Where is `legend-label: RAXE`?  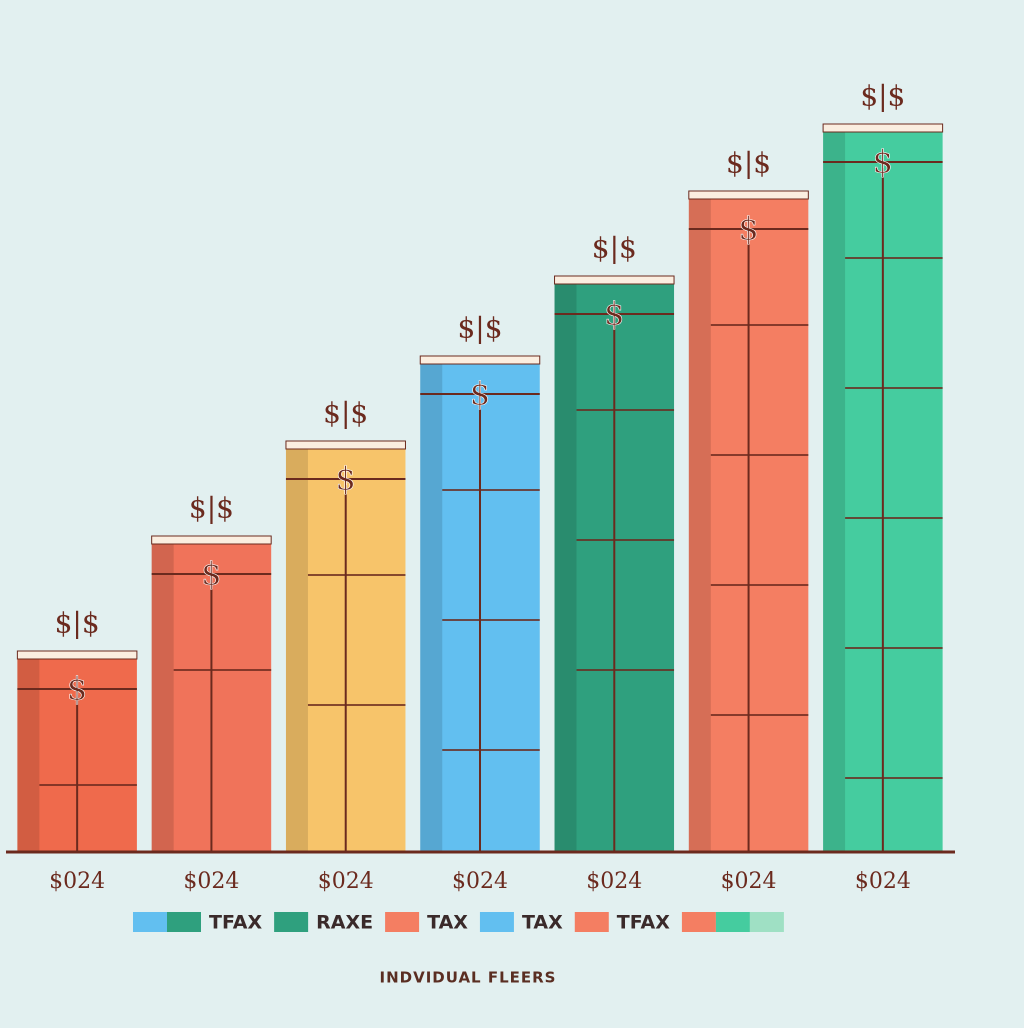
legend-label: RAXE is located at coordinates (344, 923).